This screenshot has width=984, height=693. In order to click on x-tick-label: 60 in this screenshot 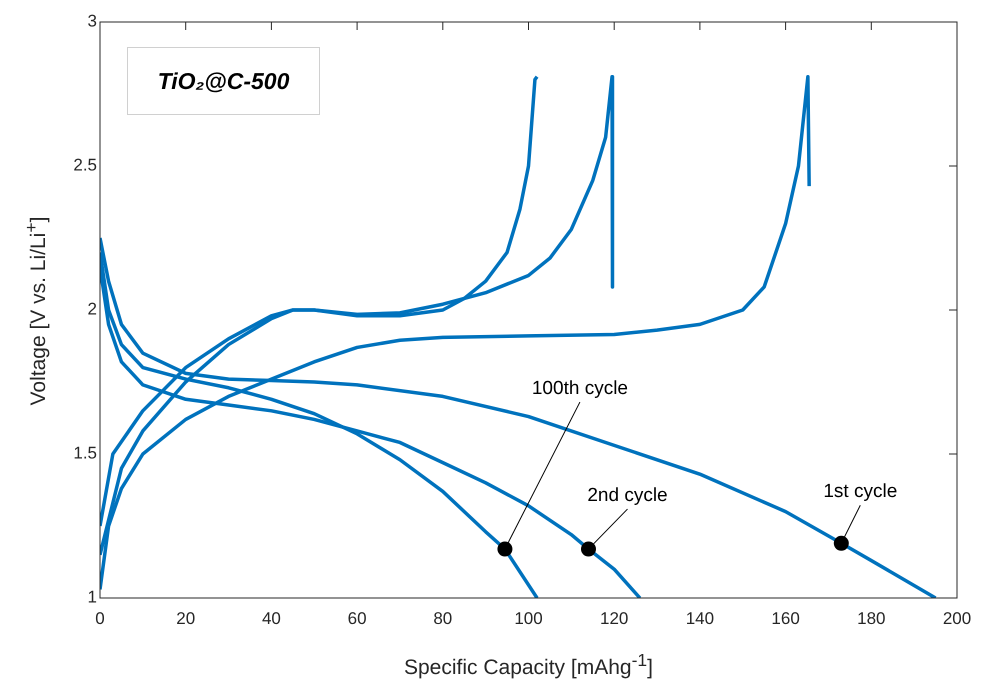, I will do `click(357, 618)`.